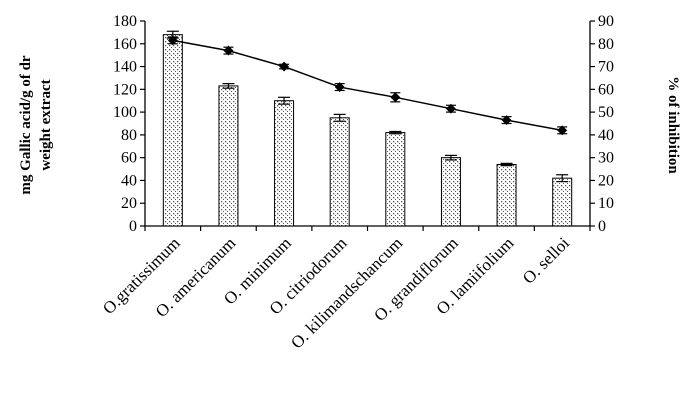 This screenshot has width=681, height=415. Describe the element at coordinates (125, 44) in the screenshot. I see `y-left-tick-label: 160` at that location.